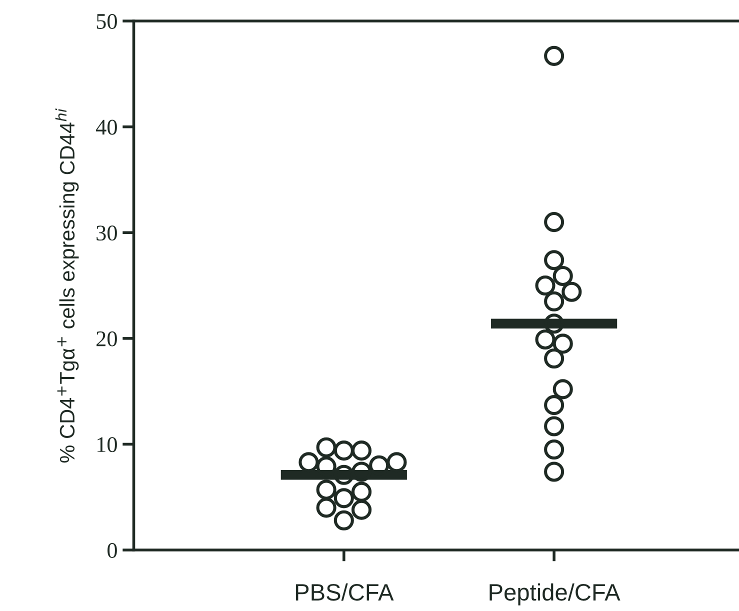  I want to click on y-tick-label: 50, so click(106, 21).